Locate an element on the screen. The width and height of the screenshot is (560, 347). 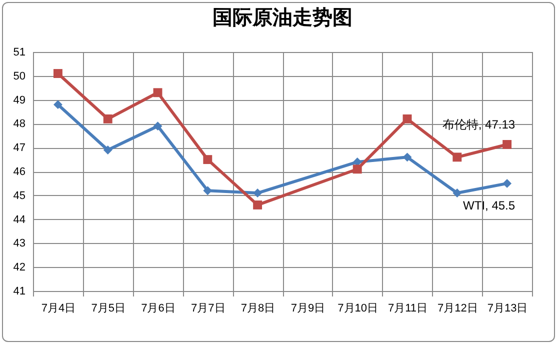
y-tick-label: 50 is located at coordinates (19, 76).